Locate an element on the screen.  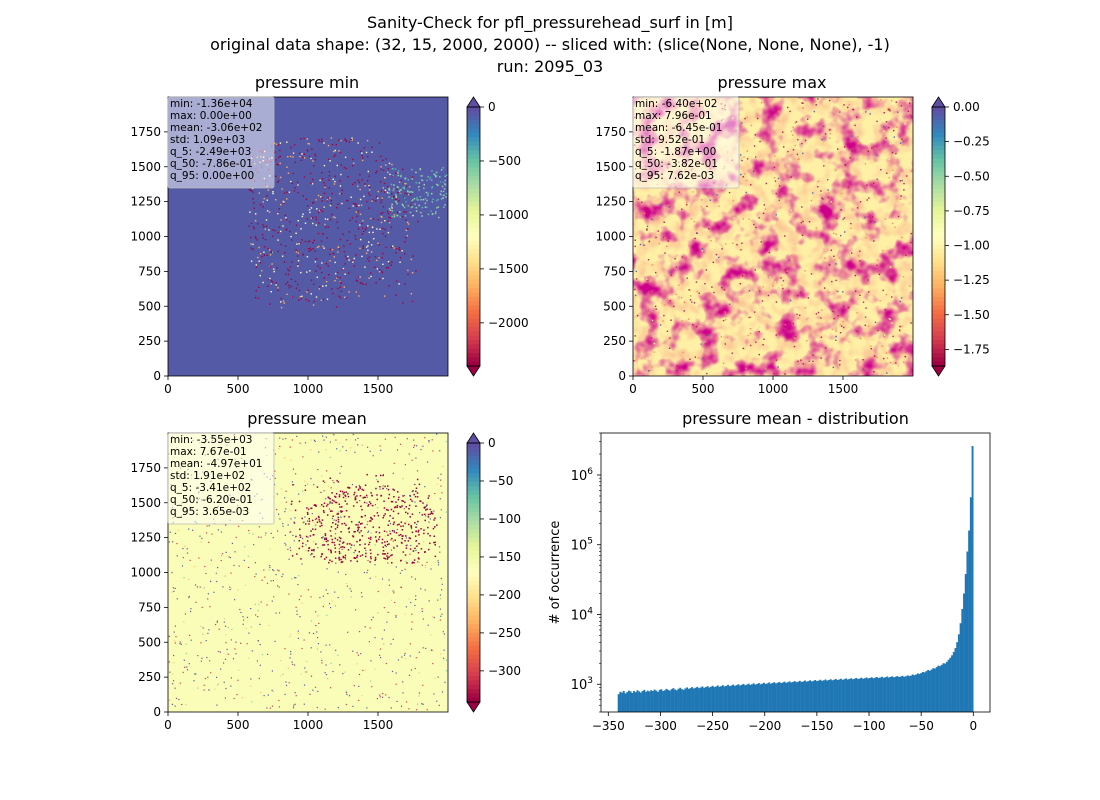
colorbar-tick-label: −100 is located at coordinates (504, 519).